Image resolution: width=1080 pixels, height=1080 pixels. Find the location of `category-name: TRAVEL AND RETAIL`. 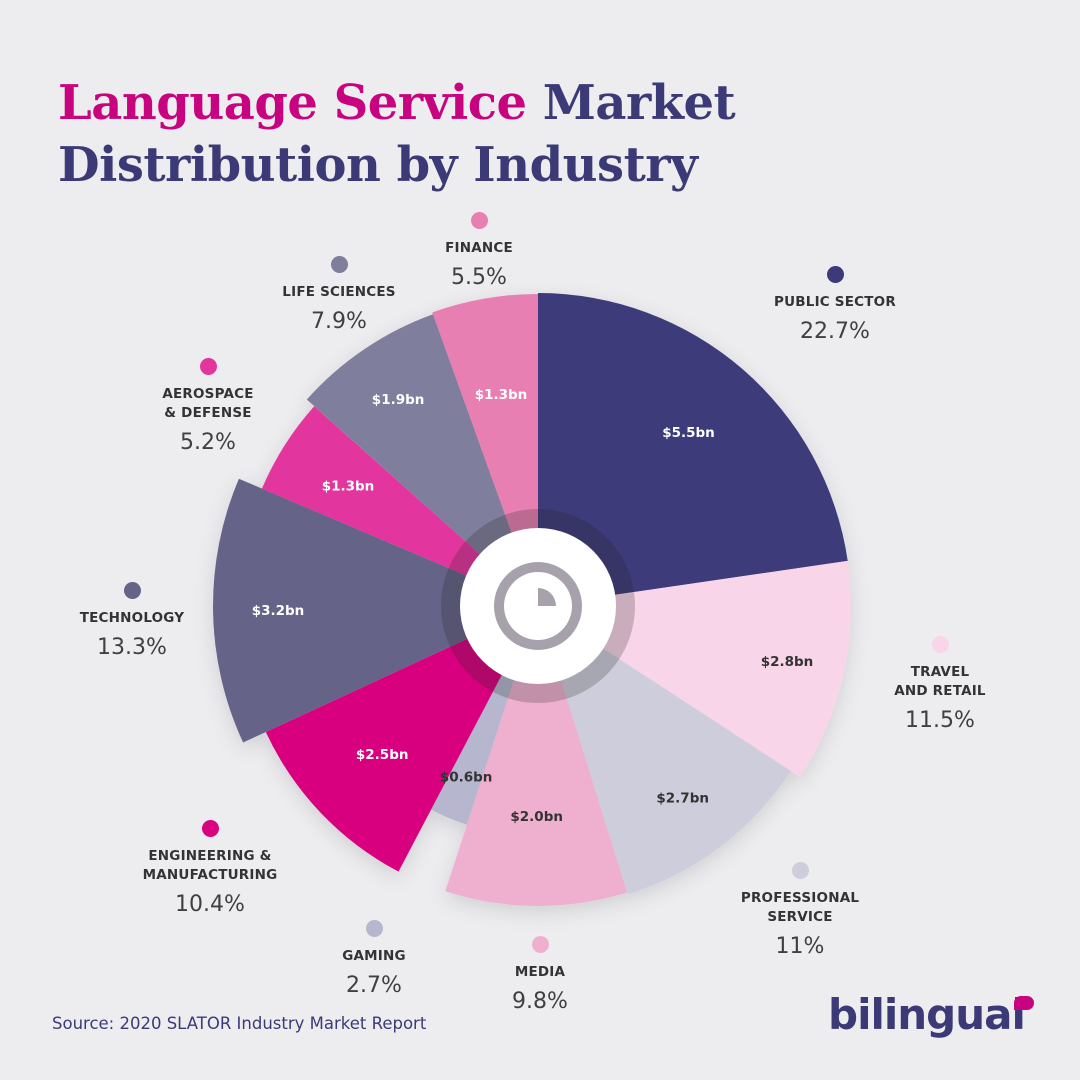

category-name: TRAVEL AND RETAIL is located at coordinates (940, 681).